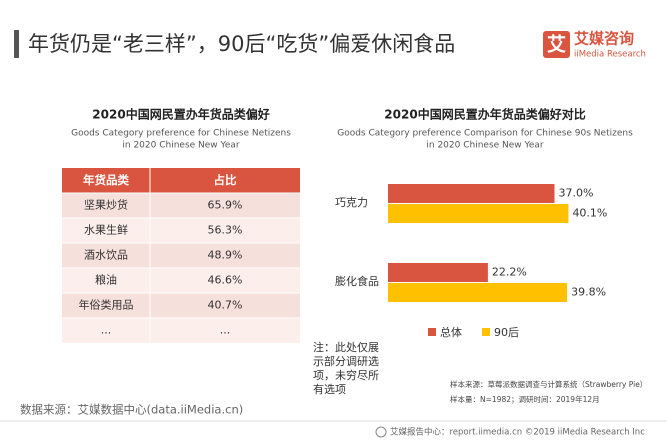 This screenshot has width=667, height=448. I want to click on table-cell: 40.7%, so click(225, 305).